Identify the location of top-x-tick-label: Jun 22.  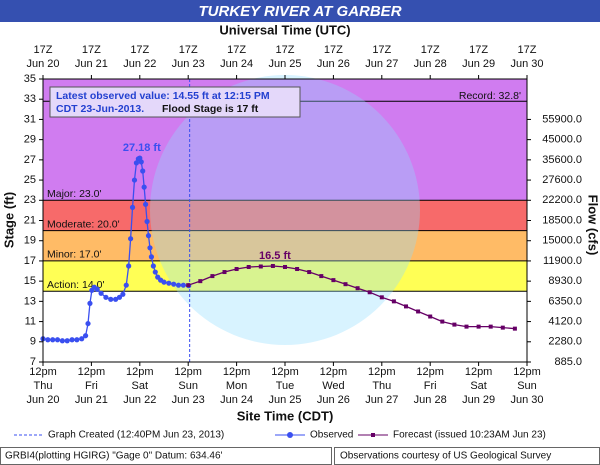
(139, 64).